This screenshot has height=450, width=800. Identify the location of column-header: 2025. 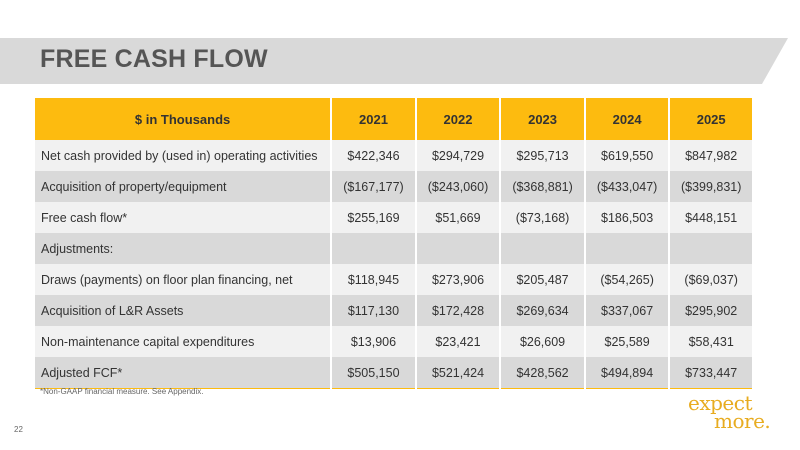
(710, 119).